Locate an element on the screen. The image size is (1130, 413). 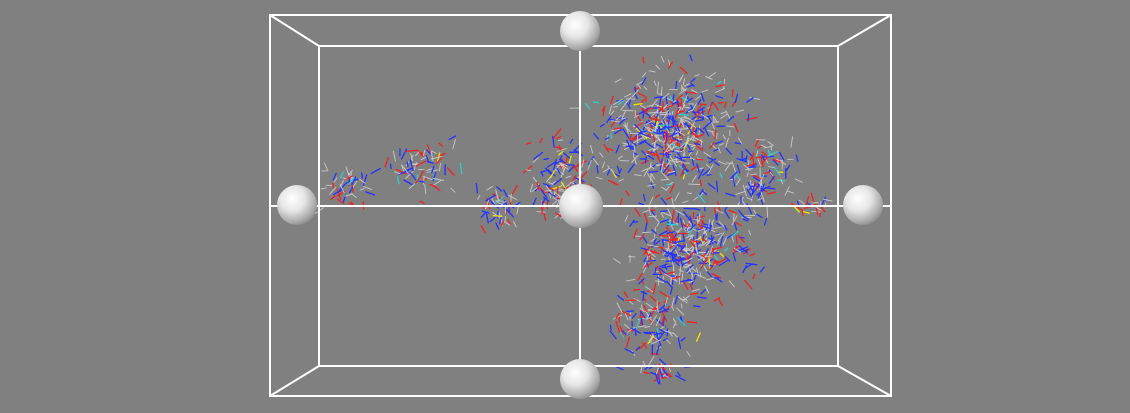
handle-sphere-bottom is located at coordinates (580, 379).